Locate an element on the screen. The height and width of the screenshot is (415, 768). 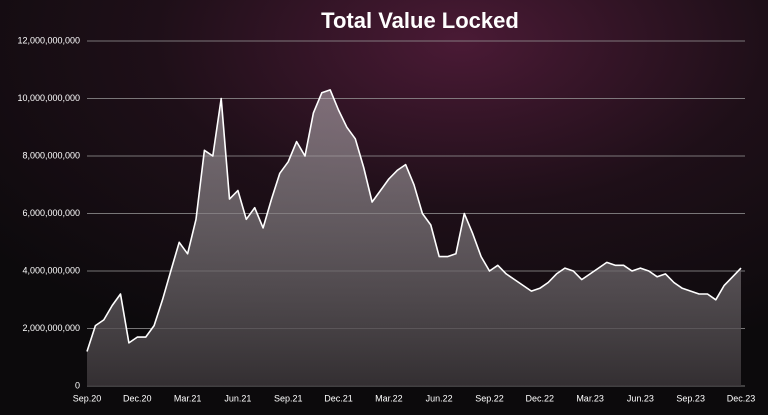
x-tick-label: Dec.22 is located at coordinates (540, 398).